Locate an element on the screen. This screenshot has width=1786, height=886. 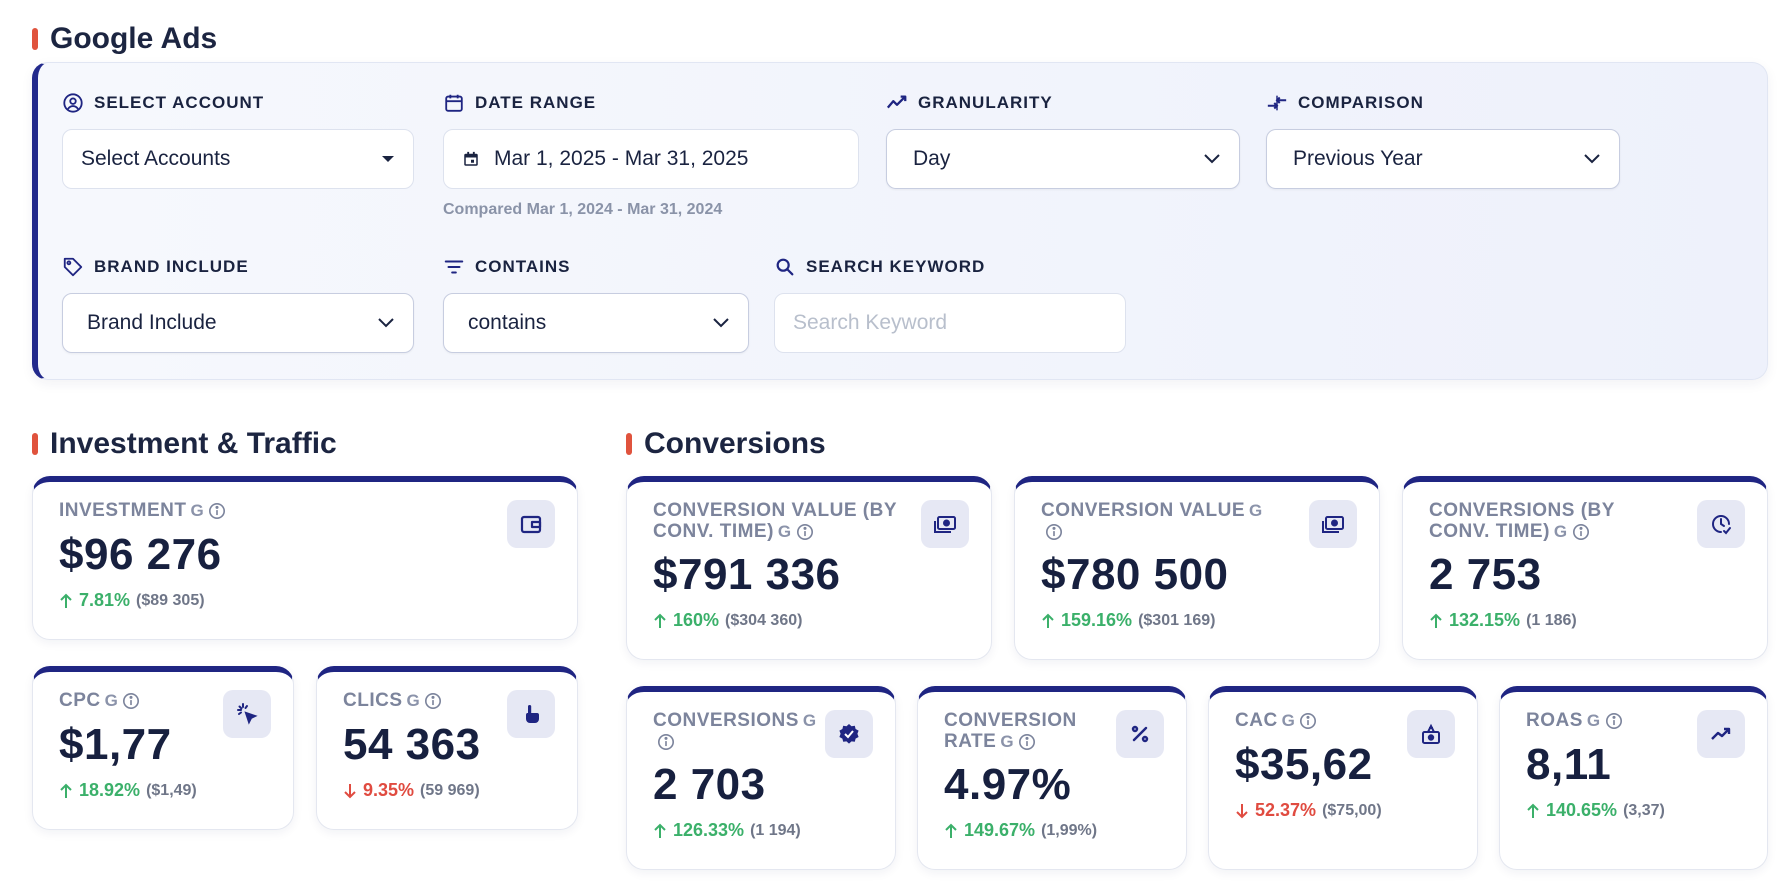
card-title: CAC G is located at coordinates (1276, 720).